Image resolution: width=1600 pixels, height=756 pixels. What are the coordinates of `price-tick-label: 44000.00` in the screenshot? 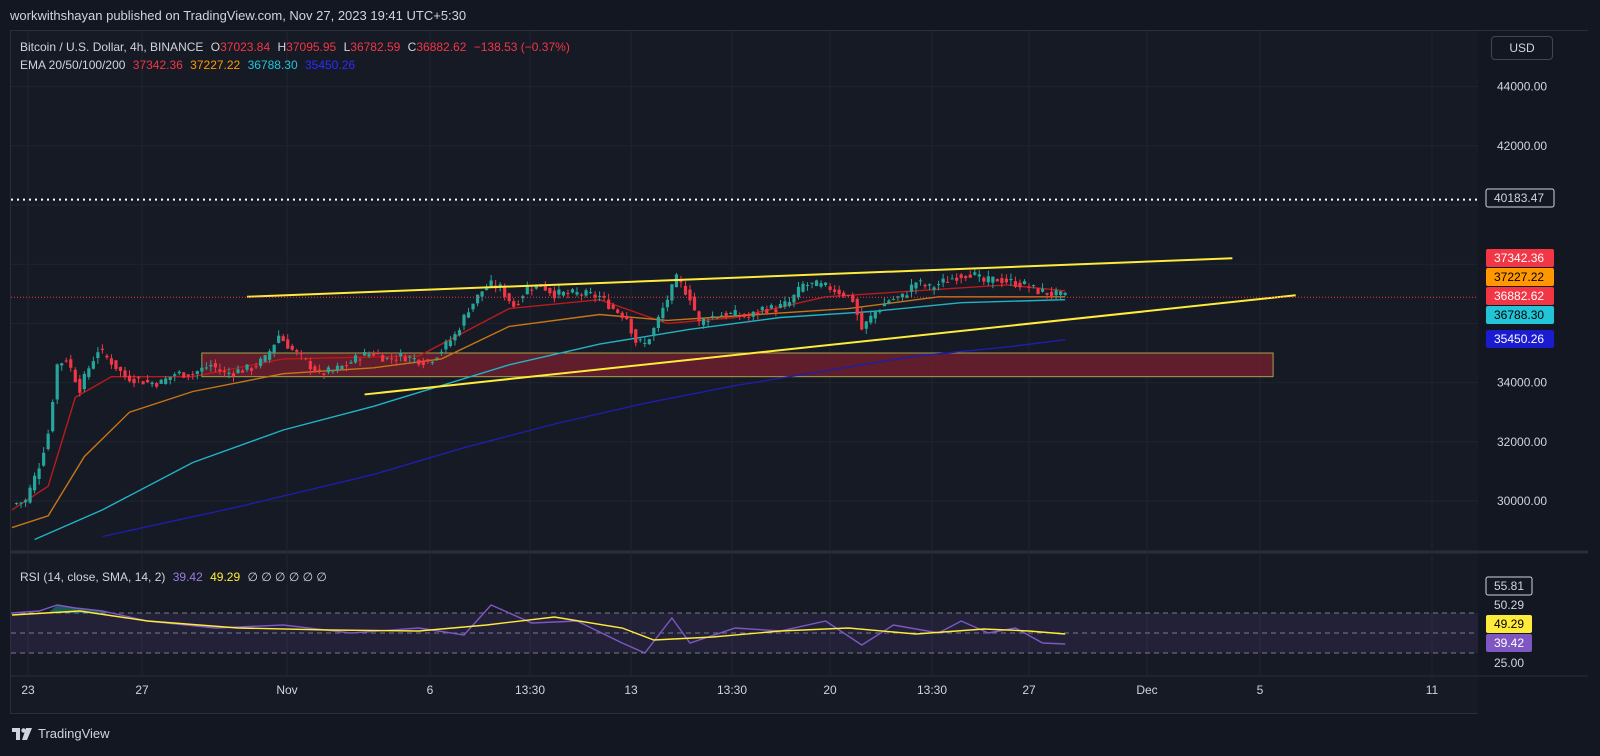 It's located at (1522, 87).